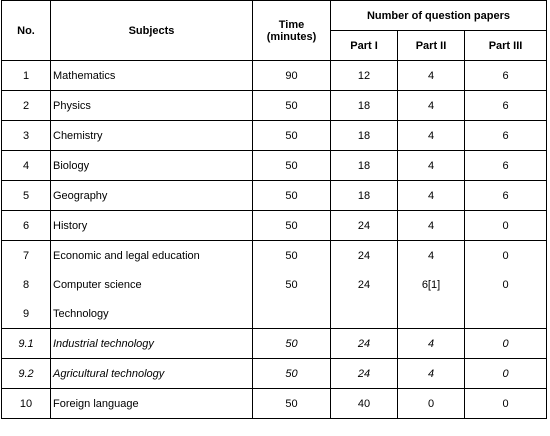 This screenshot has height=436, width=550. What do you see at coordinates (364, 75) in the screenshot?
I see `row-part-1: 12` at bounding box center [364, 75].